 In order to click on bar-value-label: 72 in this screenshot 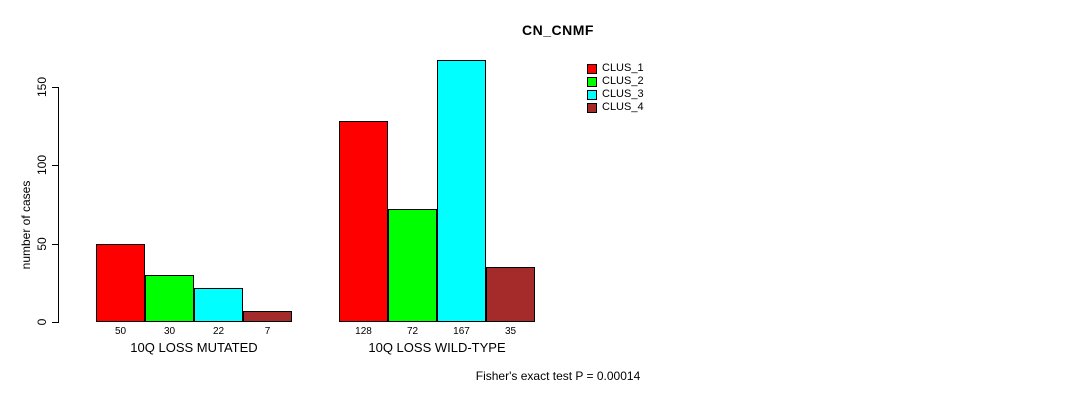, I will do `click(412, 331)`.